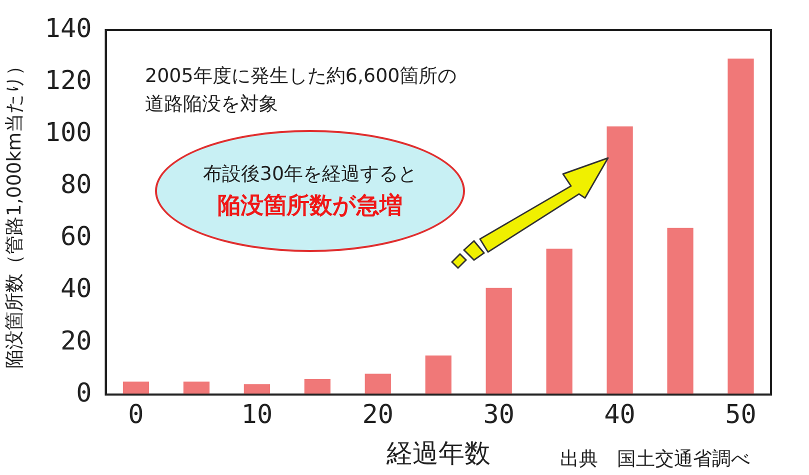 The width and height of the screenshot is (809, 475). What do you see at coordinates (76, 185) in the screenshot?
I see `y-tick-label: 80` at bounding box center [76, 185].